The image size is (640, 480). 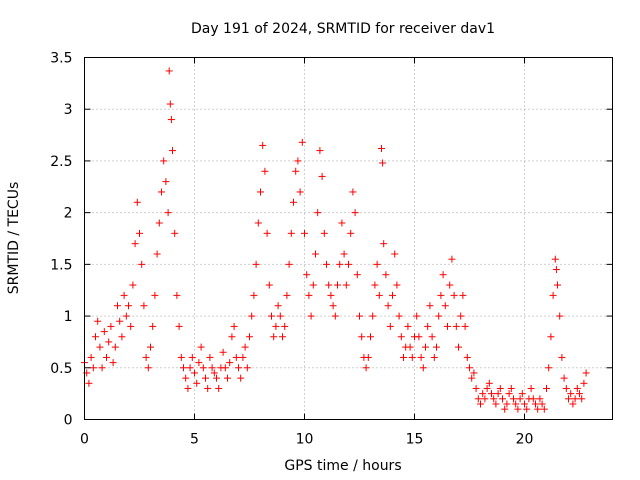 What do you see at coordinates (61, 59) in the screenshot?
I see `y-tick-label: 3.5` at bounding box center [61, 59].